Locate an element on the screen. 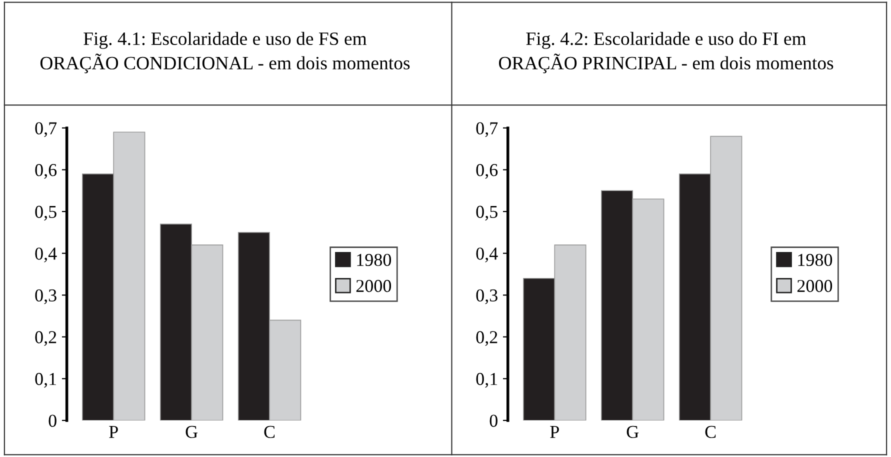 This screenshot has height=457, width=891. chart-title: Fig. 4.2: Escolaridade e uso do FI em ORAÇÃO PRINCIPAL - em dois momentos is located at coordinates (666, 53).